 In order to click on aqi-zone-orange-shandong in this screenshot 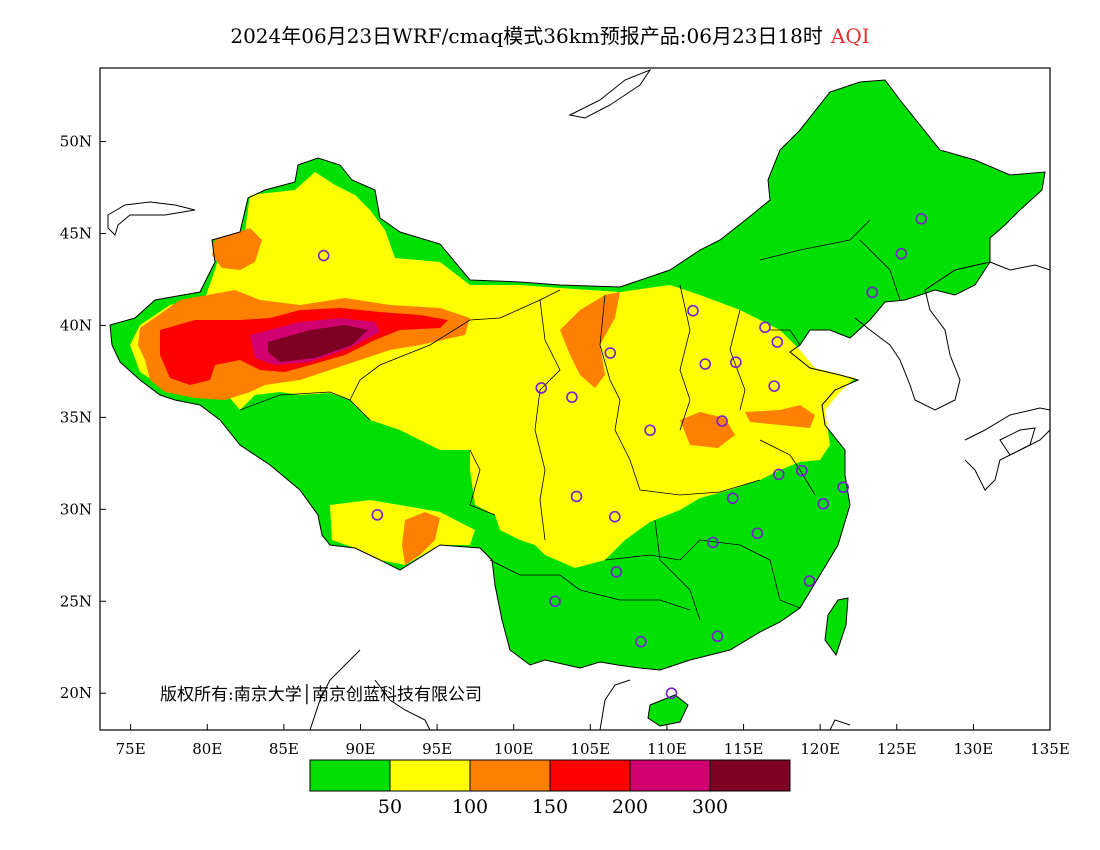, I will do `click(780, 416)`.